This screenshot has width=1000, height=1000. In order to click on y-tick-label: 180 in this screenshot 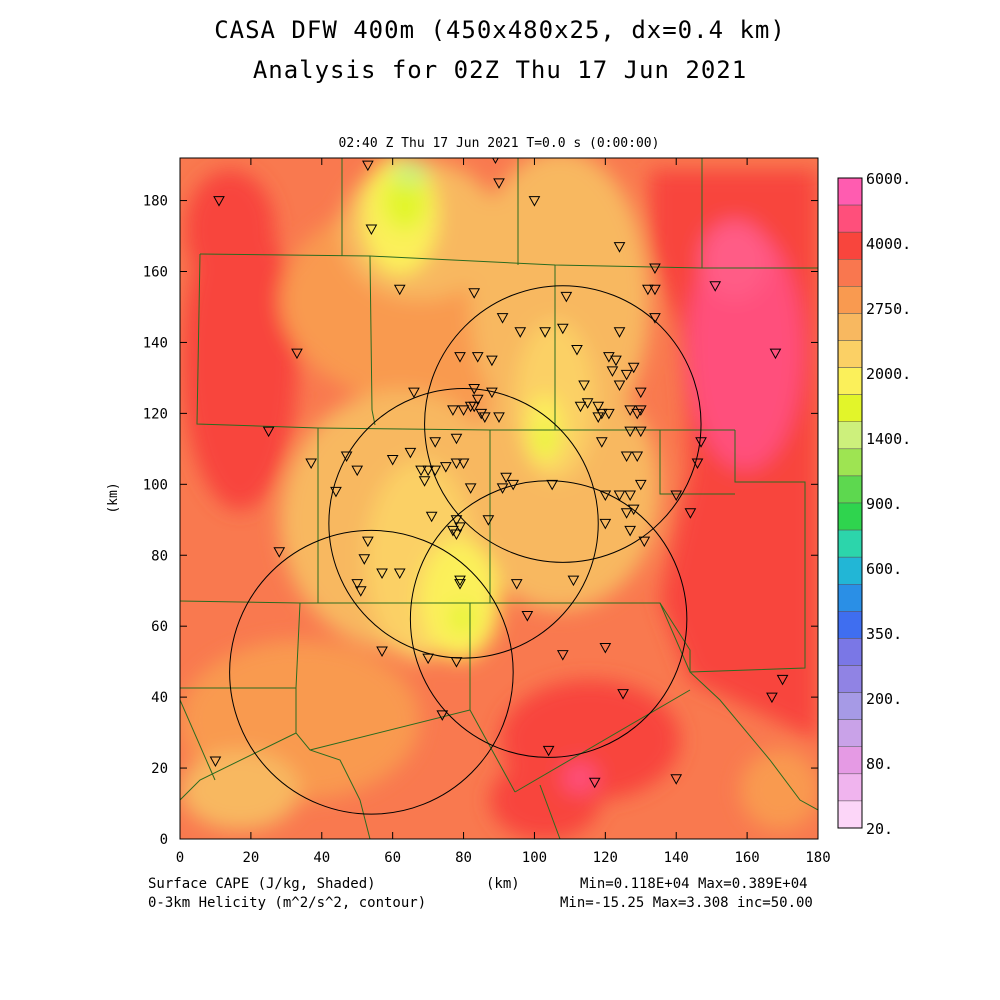, I will do `click(155, 202)`.